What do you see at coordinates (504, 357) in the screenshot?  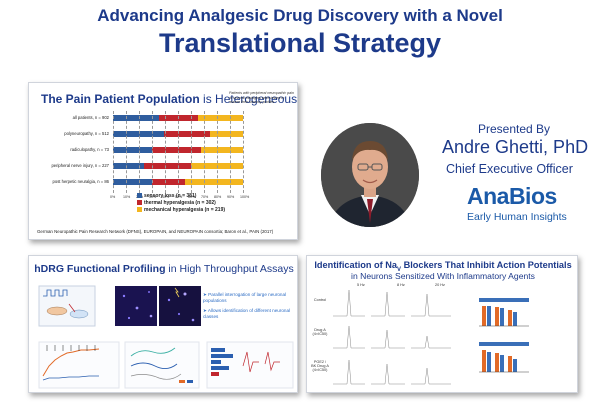 I see `nav-bar-plot-bottom-icon` at bounding box center [504, 357].